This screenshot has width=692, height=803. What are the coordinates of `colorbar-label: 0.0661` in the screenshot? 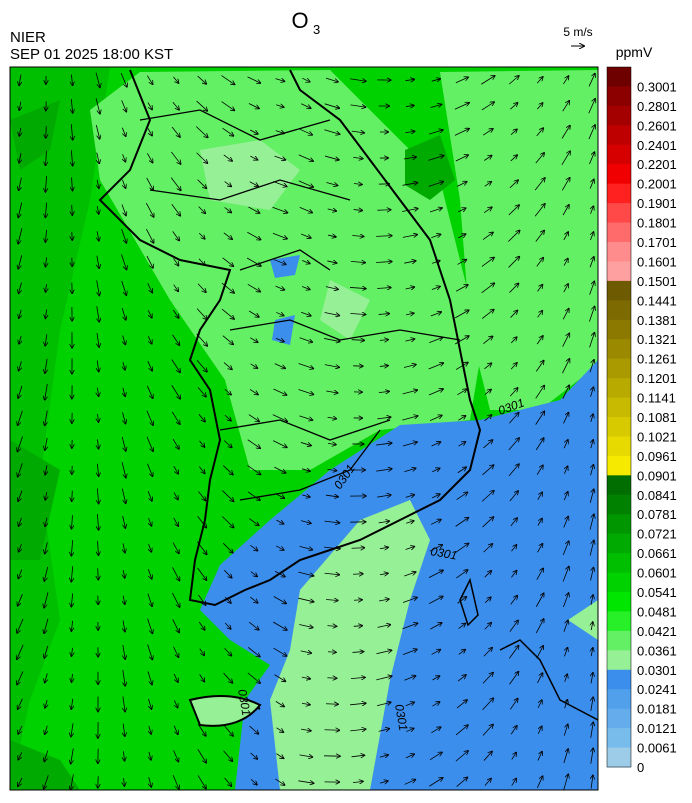 It's located at (657, 553).